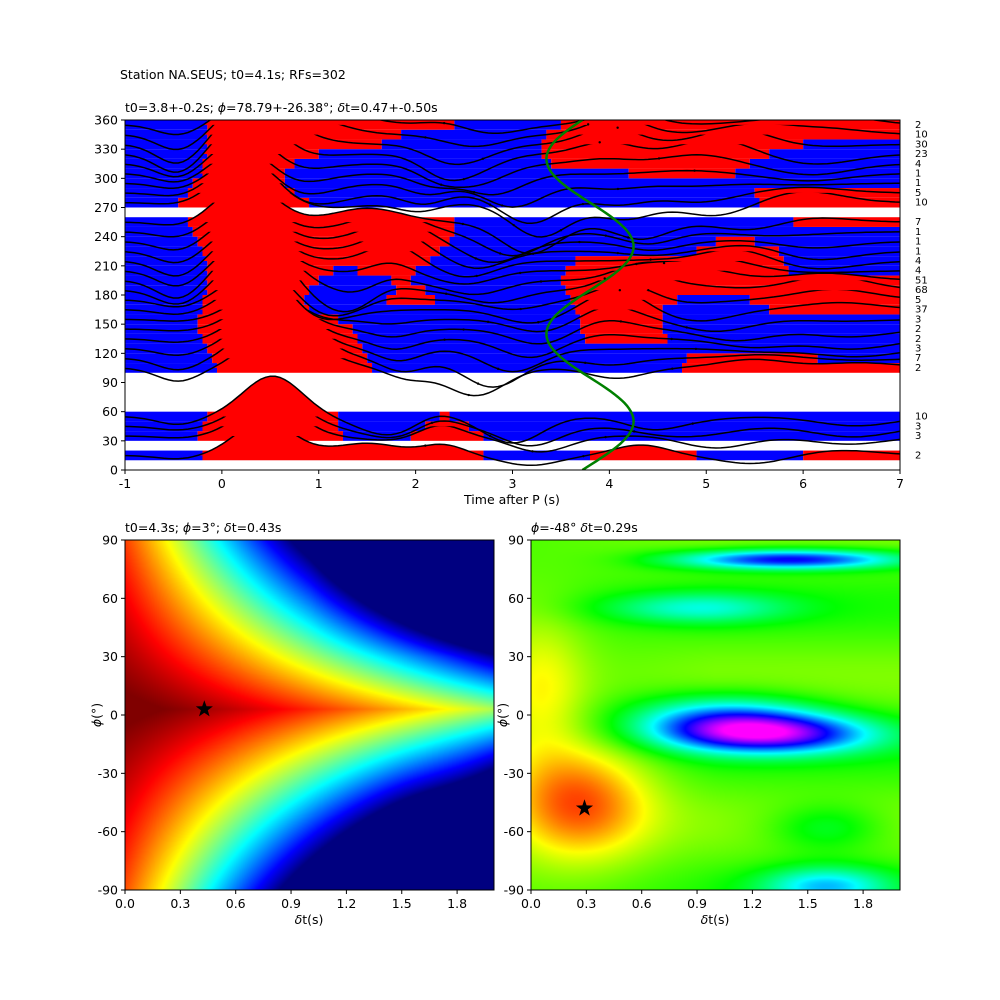 Image resolution: width=1000 pixels, height=1000 pixels. Describe the element at coordinates (561, 284) in the screenshot. I see `pick-markers` at that location.